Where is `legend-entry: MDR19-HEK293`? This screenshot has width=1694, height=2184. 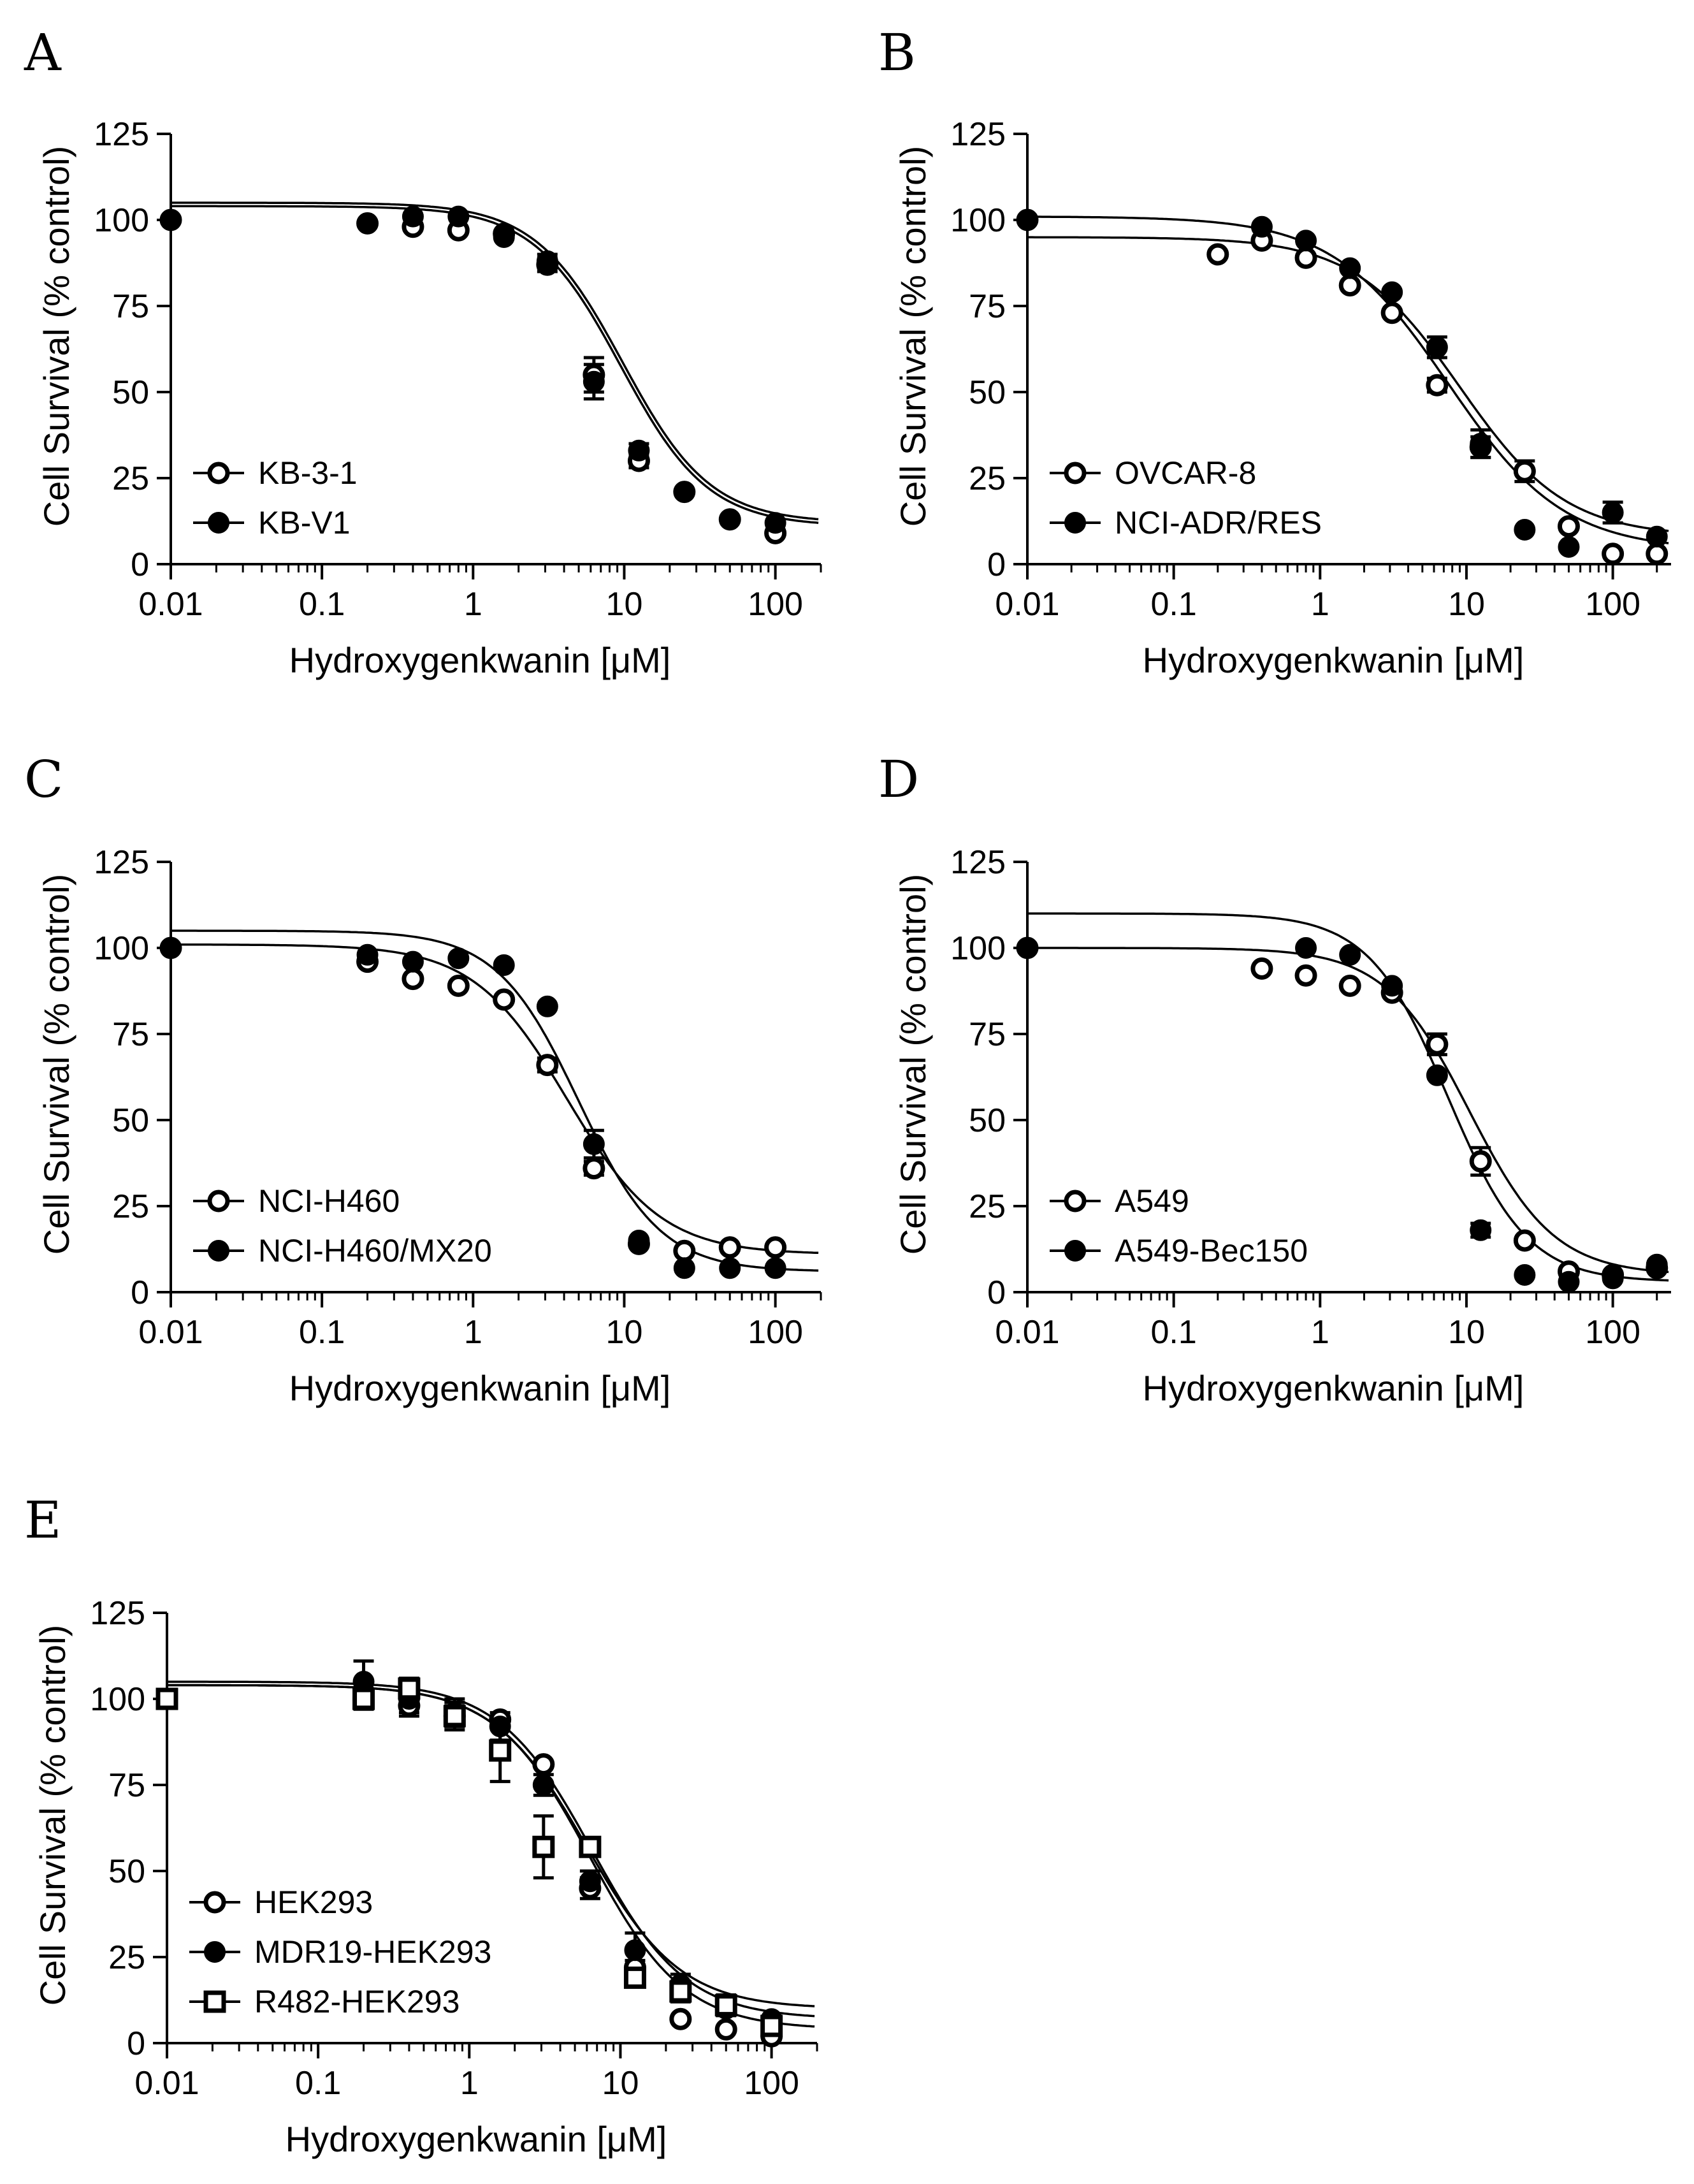
legend-entry: MDR19-HEK293 is located at coordinates (372, 1952).